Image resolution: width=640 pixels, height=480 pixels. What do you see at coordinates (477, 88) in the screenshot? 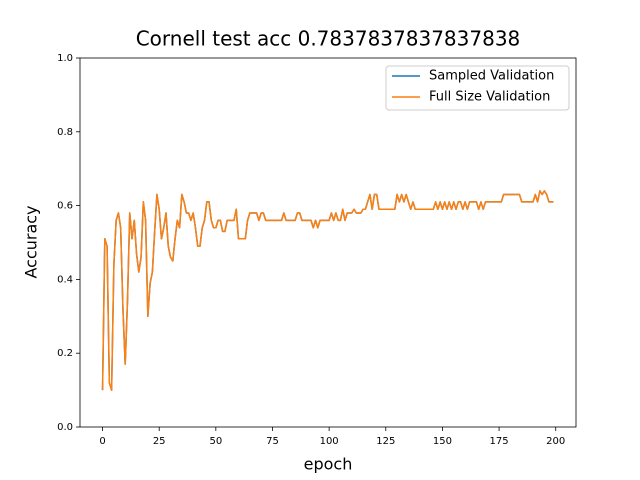
I see `legend-box` at bounding box center [477, 88].